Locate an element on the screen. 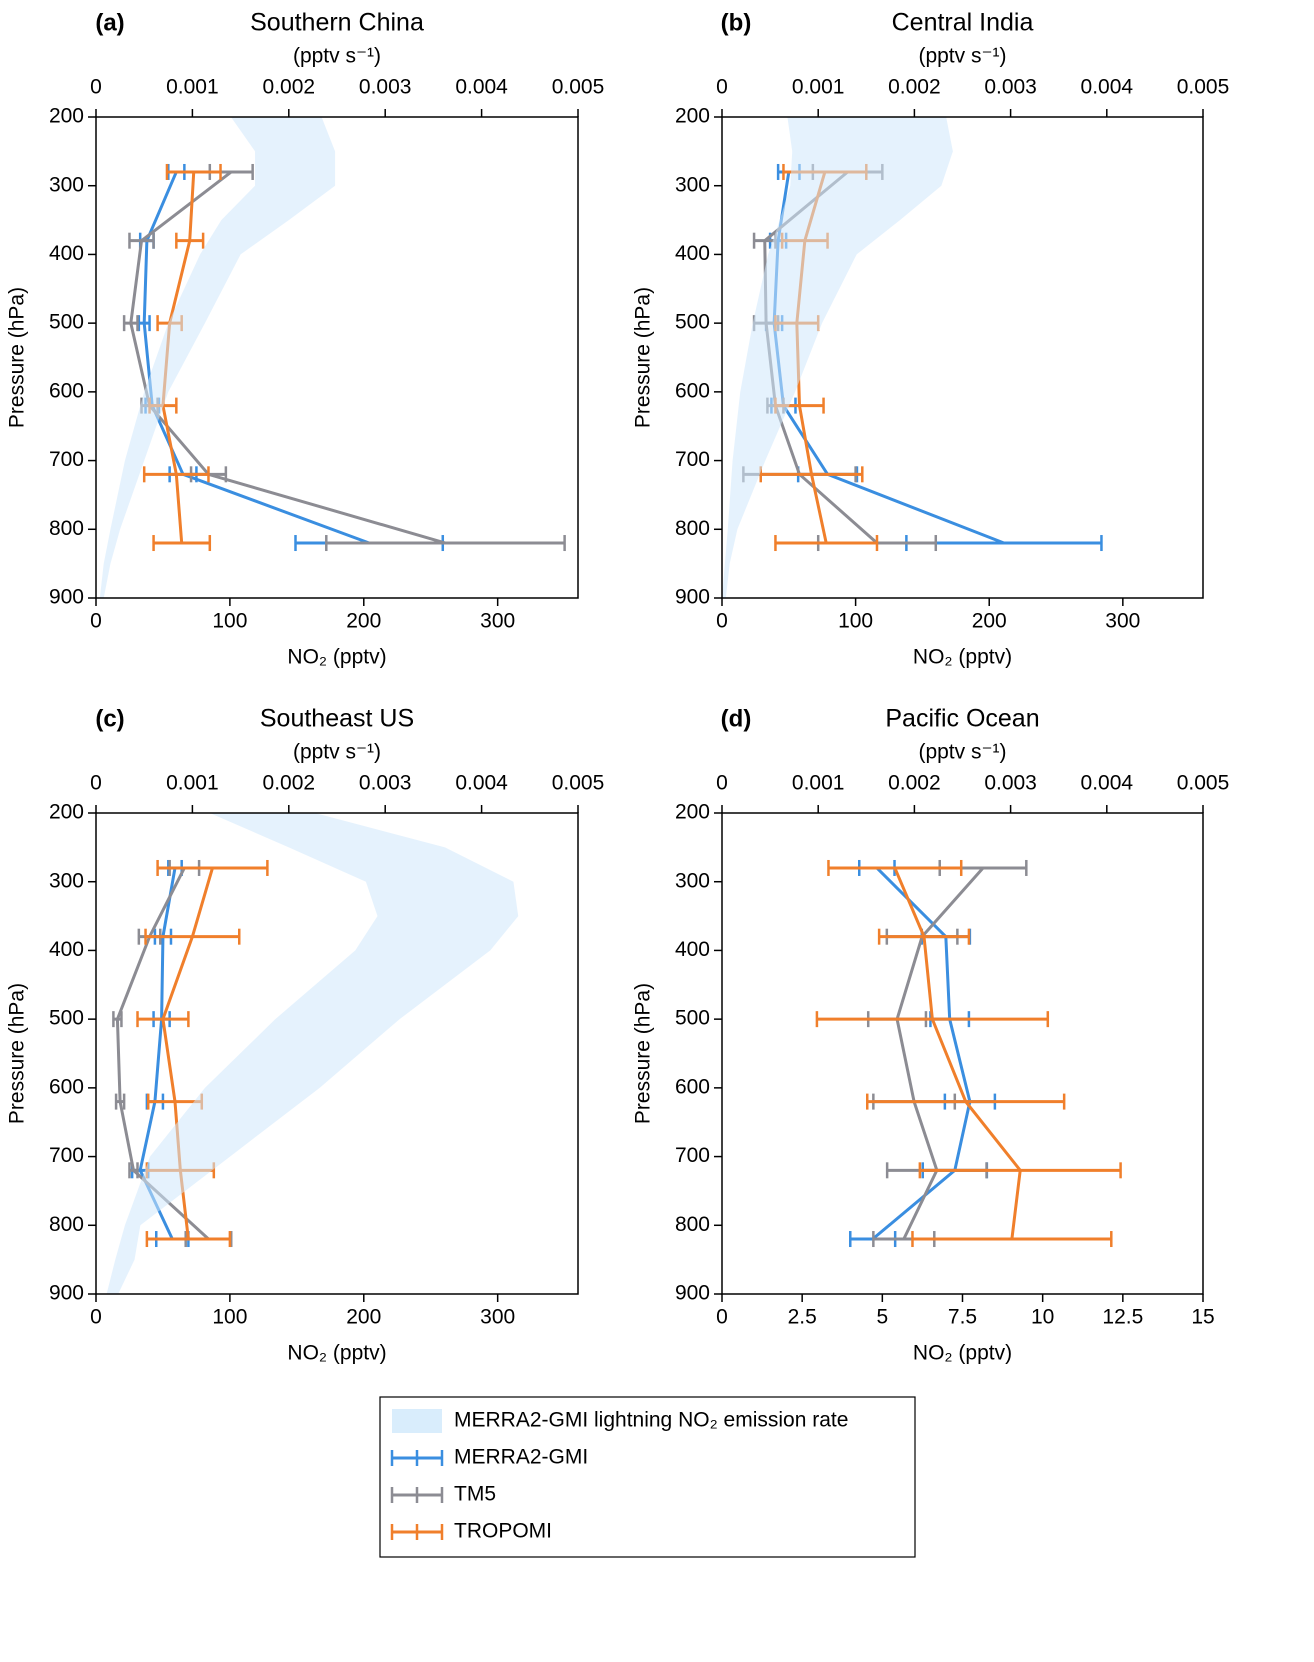  chart-title: Southeast US is located at coordinates (337, 719).